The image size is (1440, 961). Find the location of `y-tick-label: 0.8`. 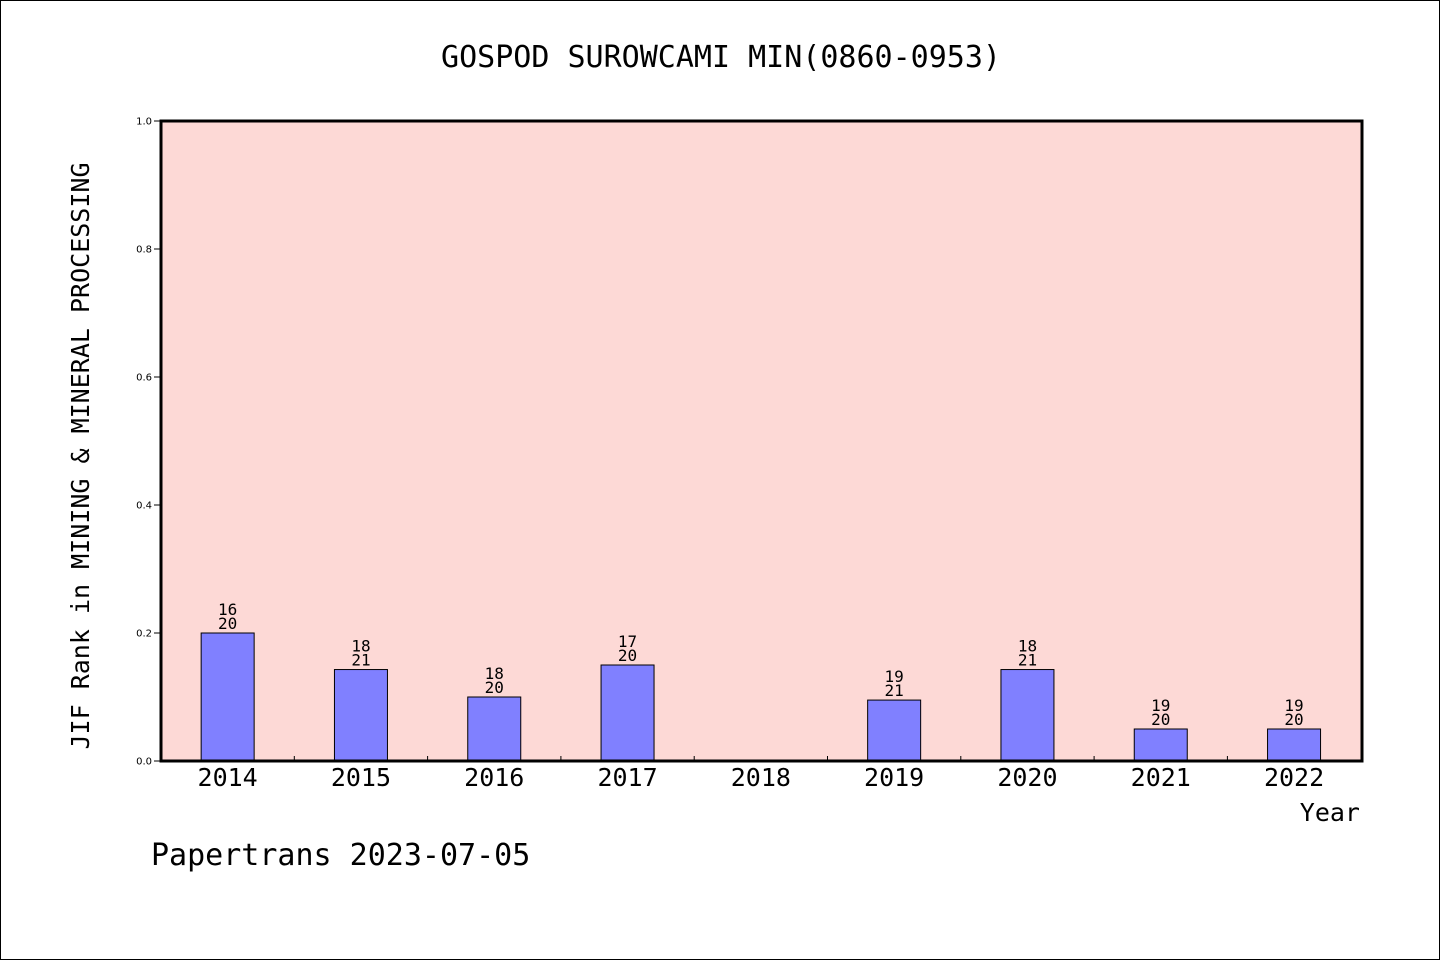

y-tick-label: 0.8 is located at coordinates (144, 250).